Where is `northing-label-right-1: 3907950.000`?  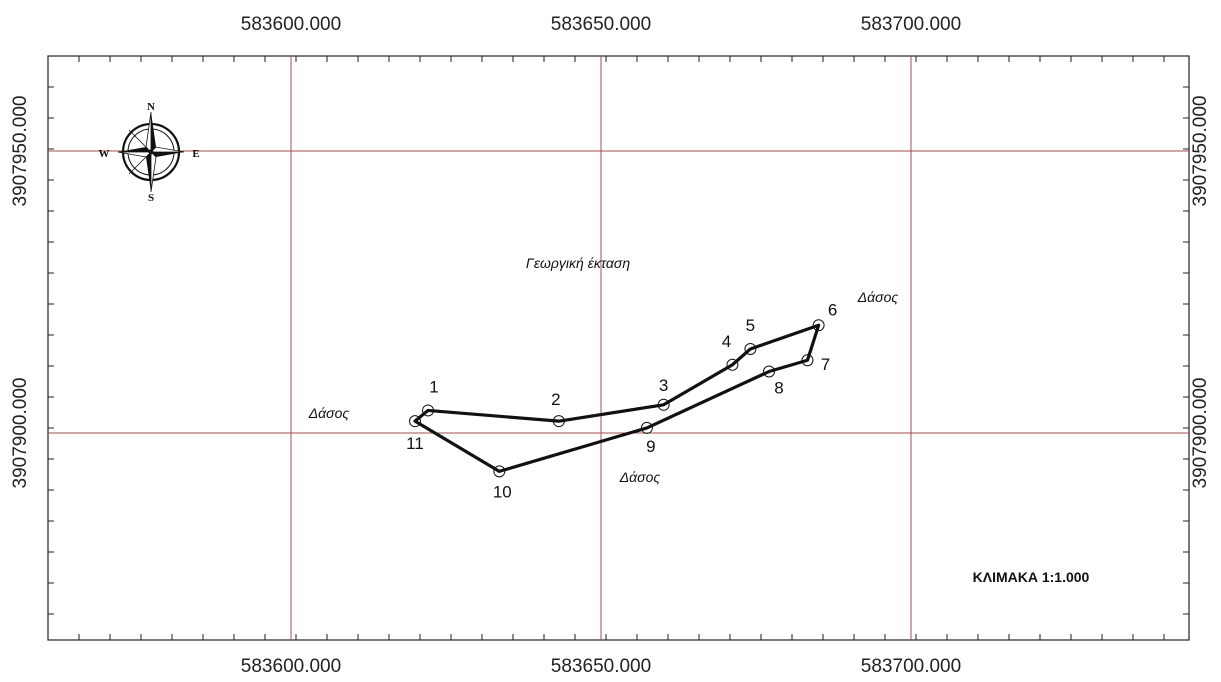 northing-label-right-1: 3907950.000 is located at coordinates (1200, 151).